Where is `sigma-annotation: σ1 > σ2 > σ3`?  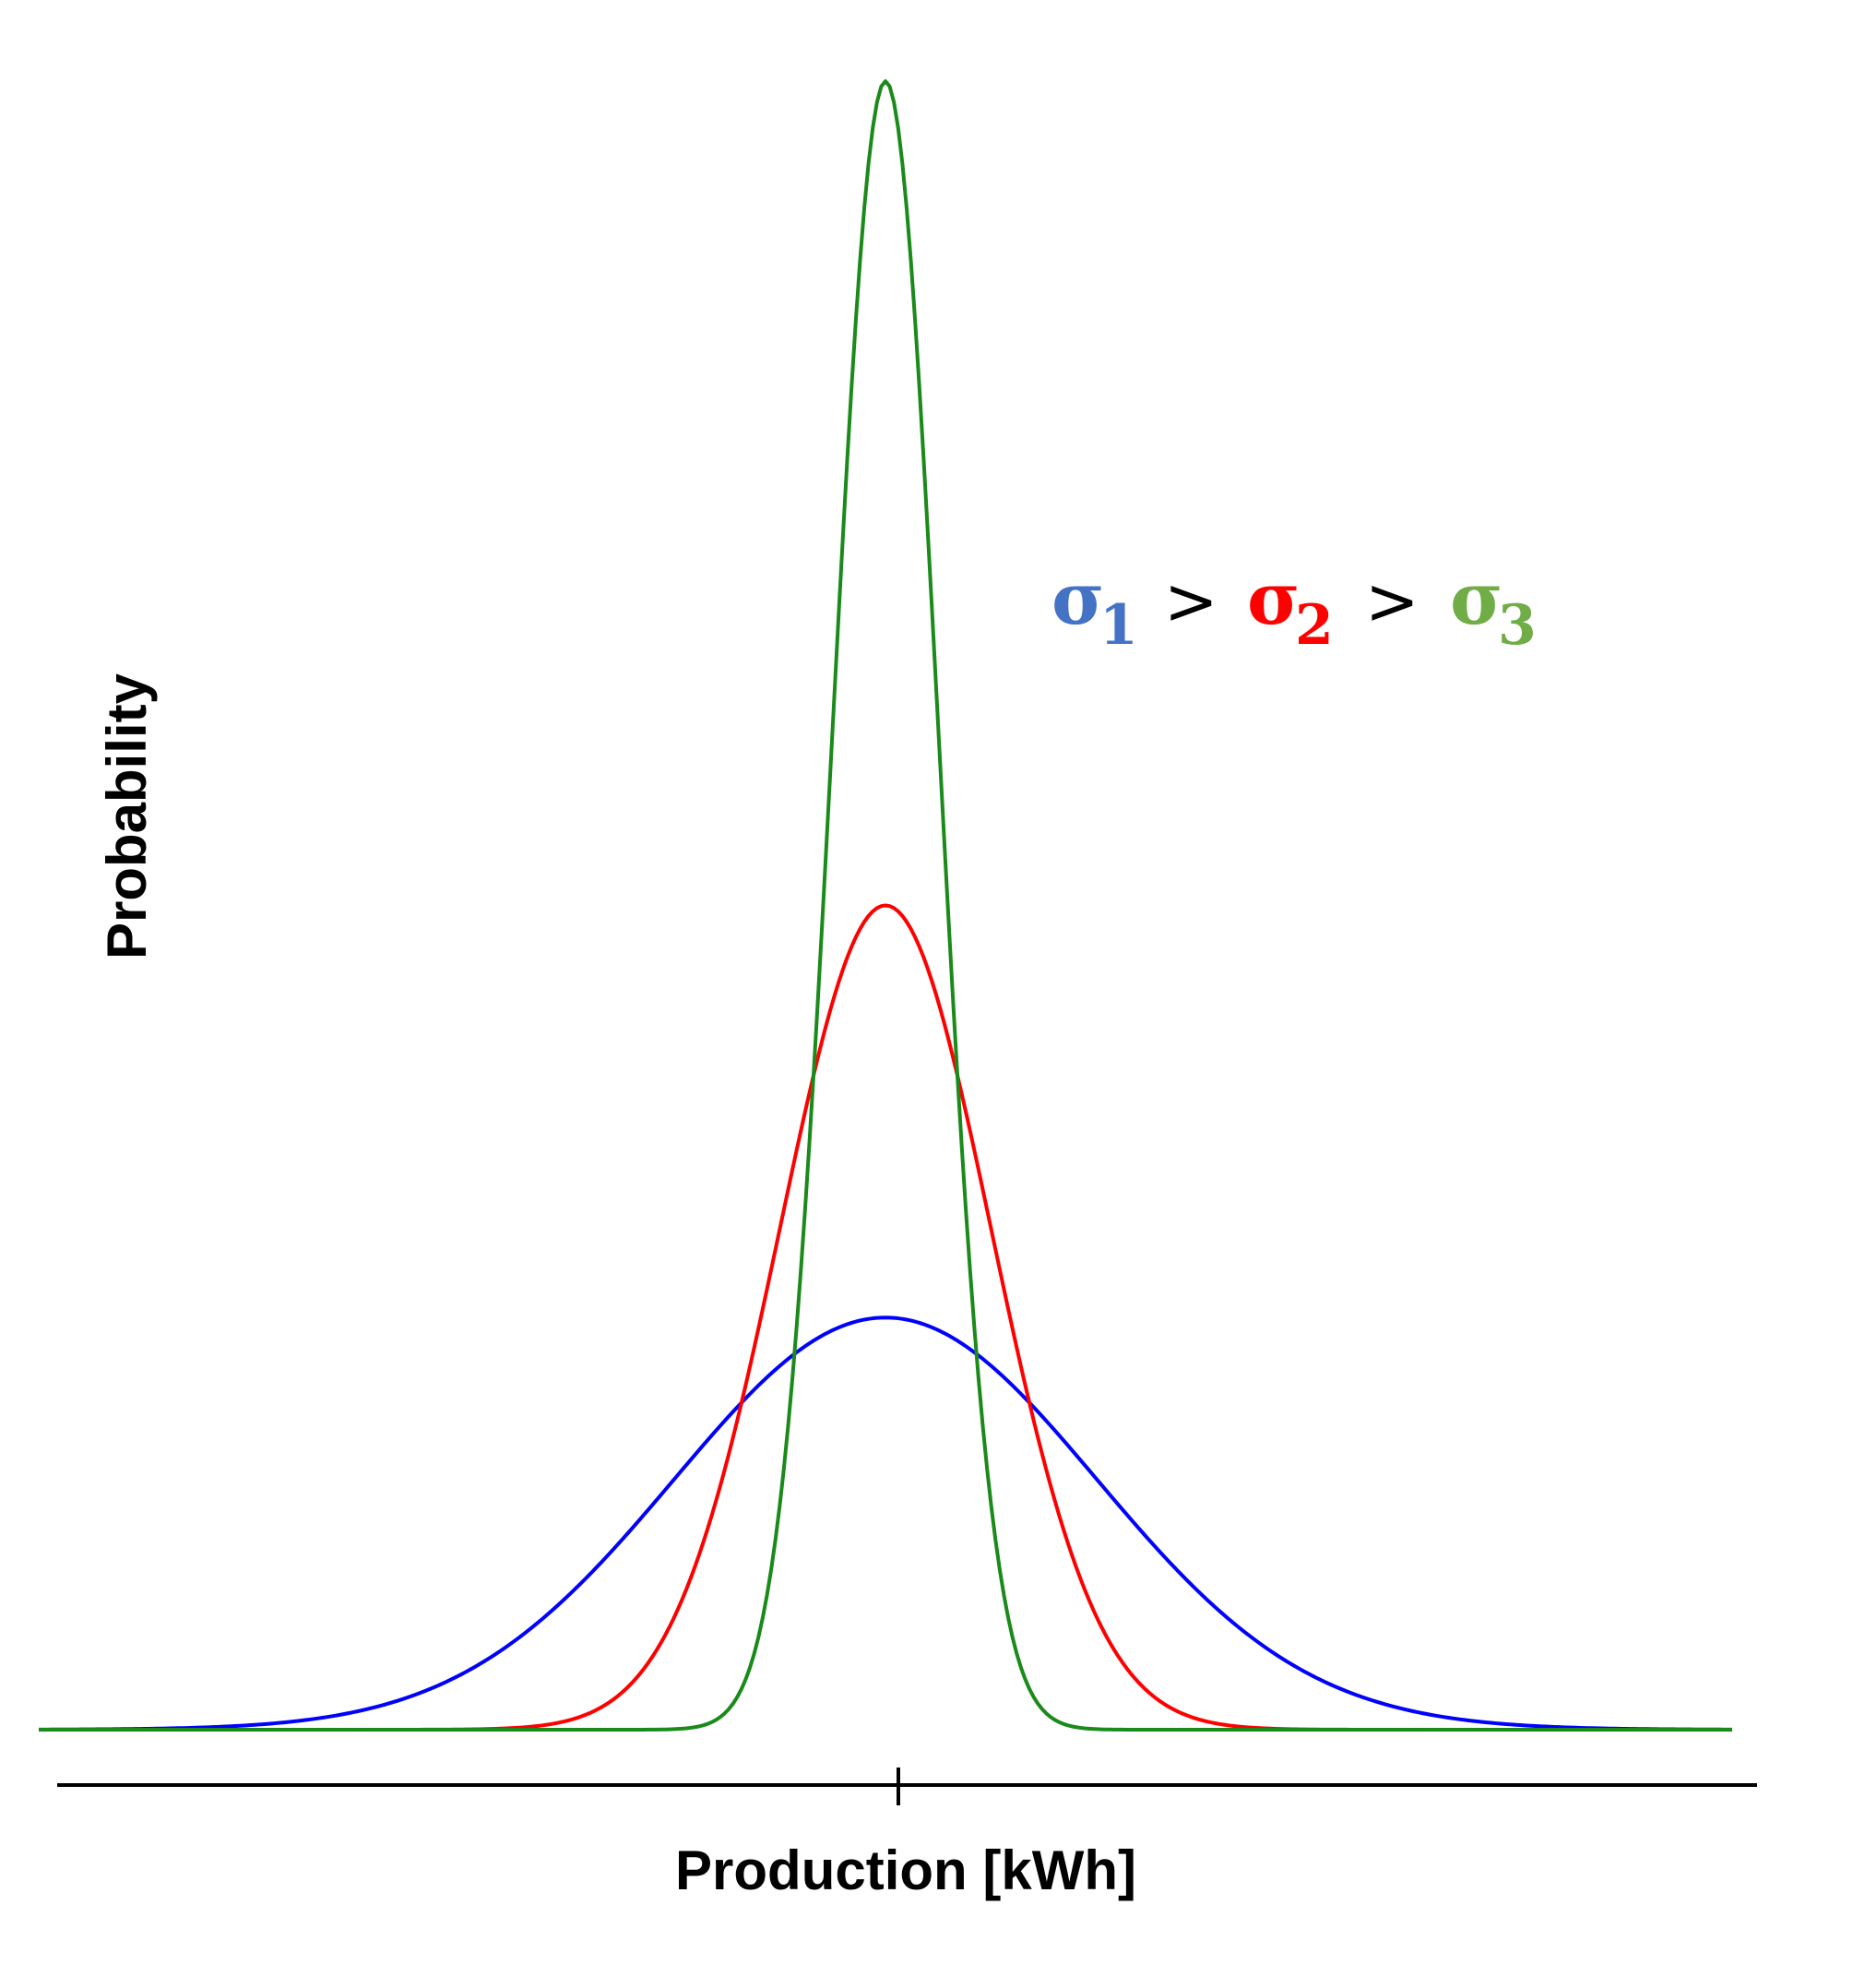 sigma-annotation: σ1 > σ2 > σ3 is located at coordinates (1294, 607).